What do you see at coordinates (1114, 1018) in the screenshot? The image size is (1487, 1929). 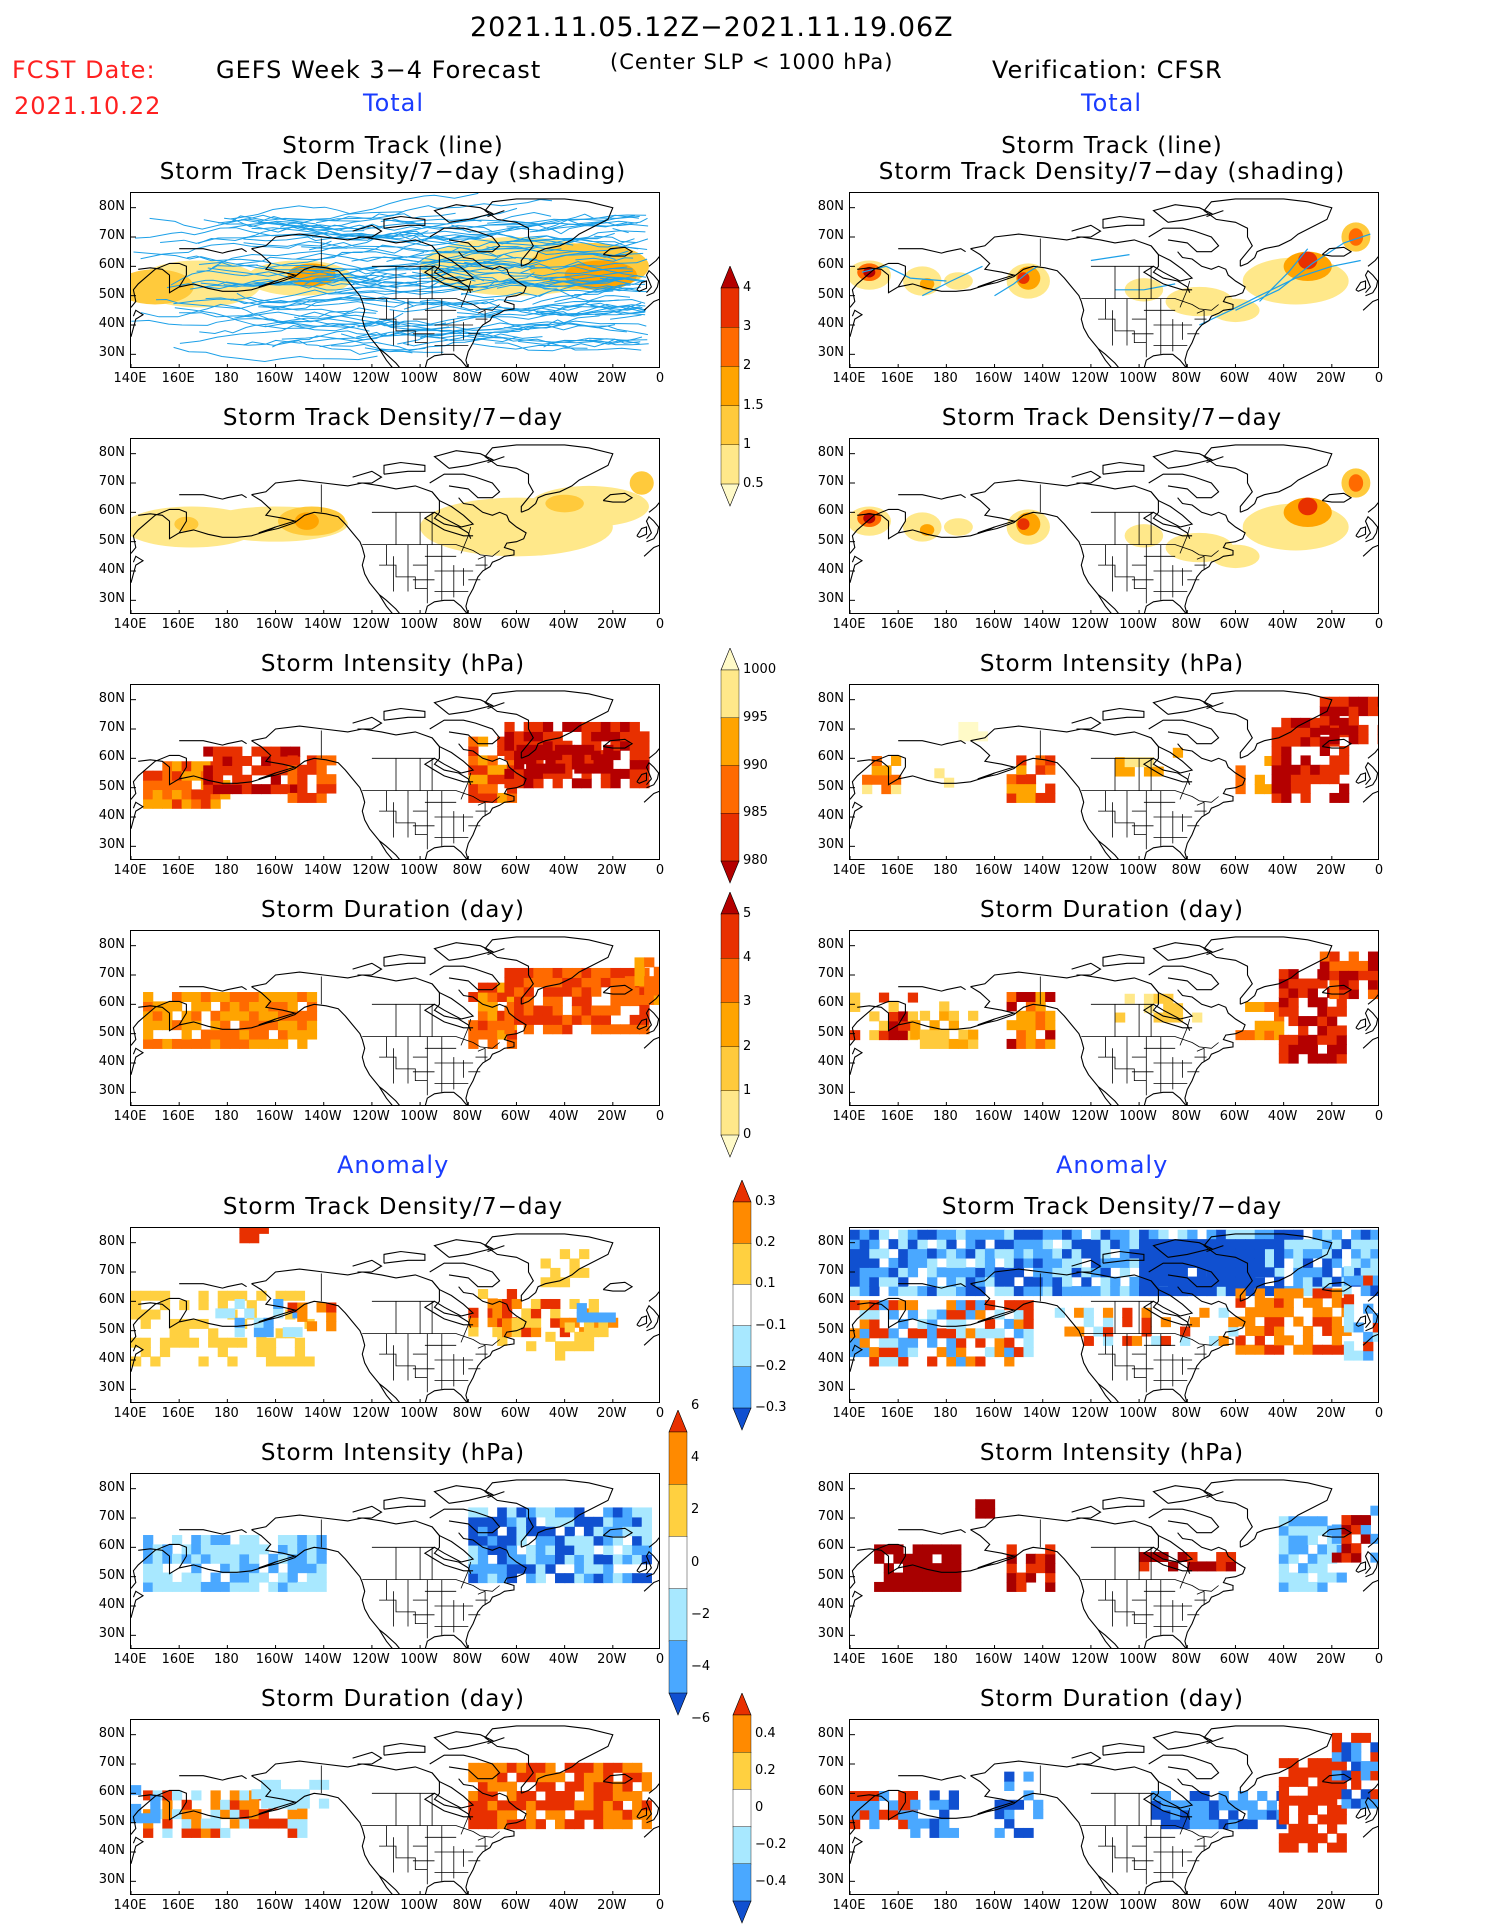 I see `map-cfsr-duration` at bounding box center [1114, 1018].